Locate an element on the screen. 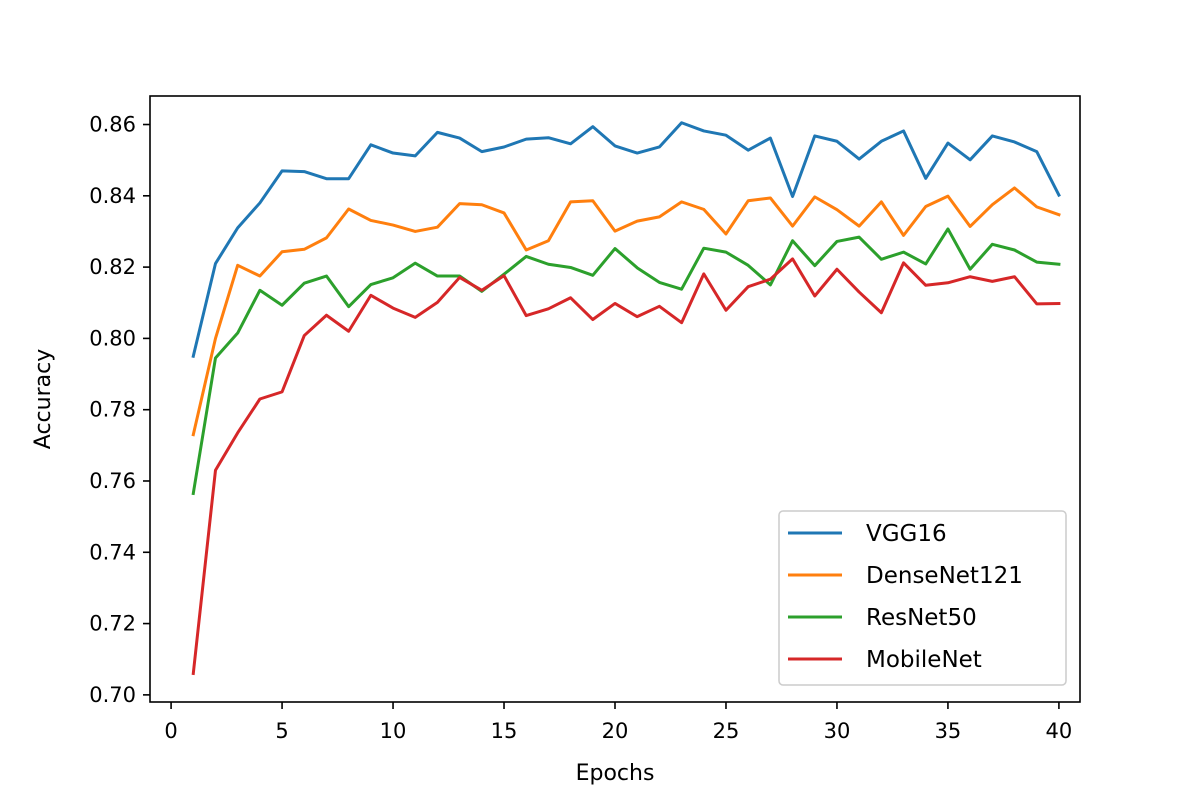  y-axis-title: Accuracy is located at coordinates (43, 399).